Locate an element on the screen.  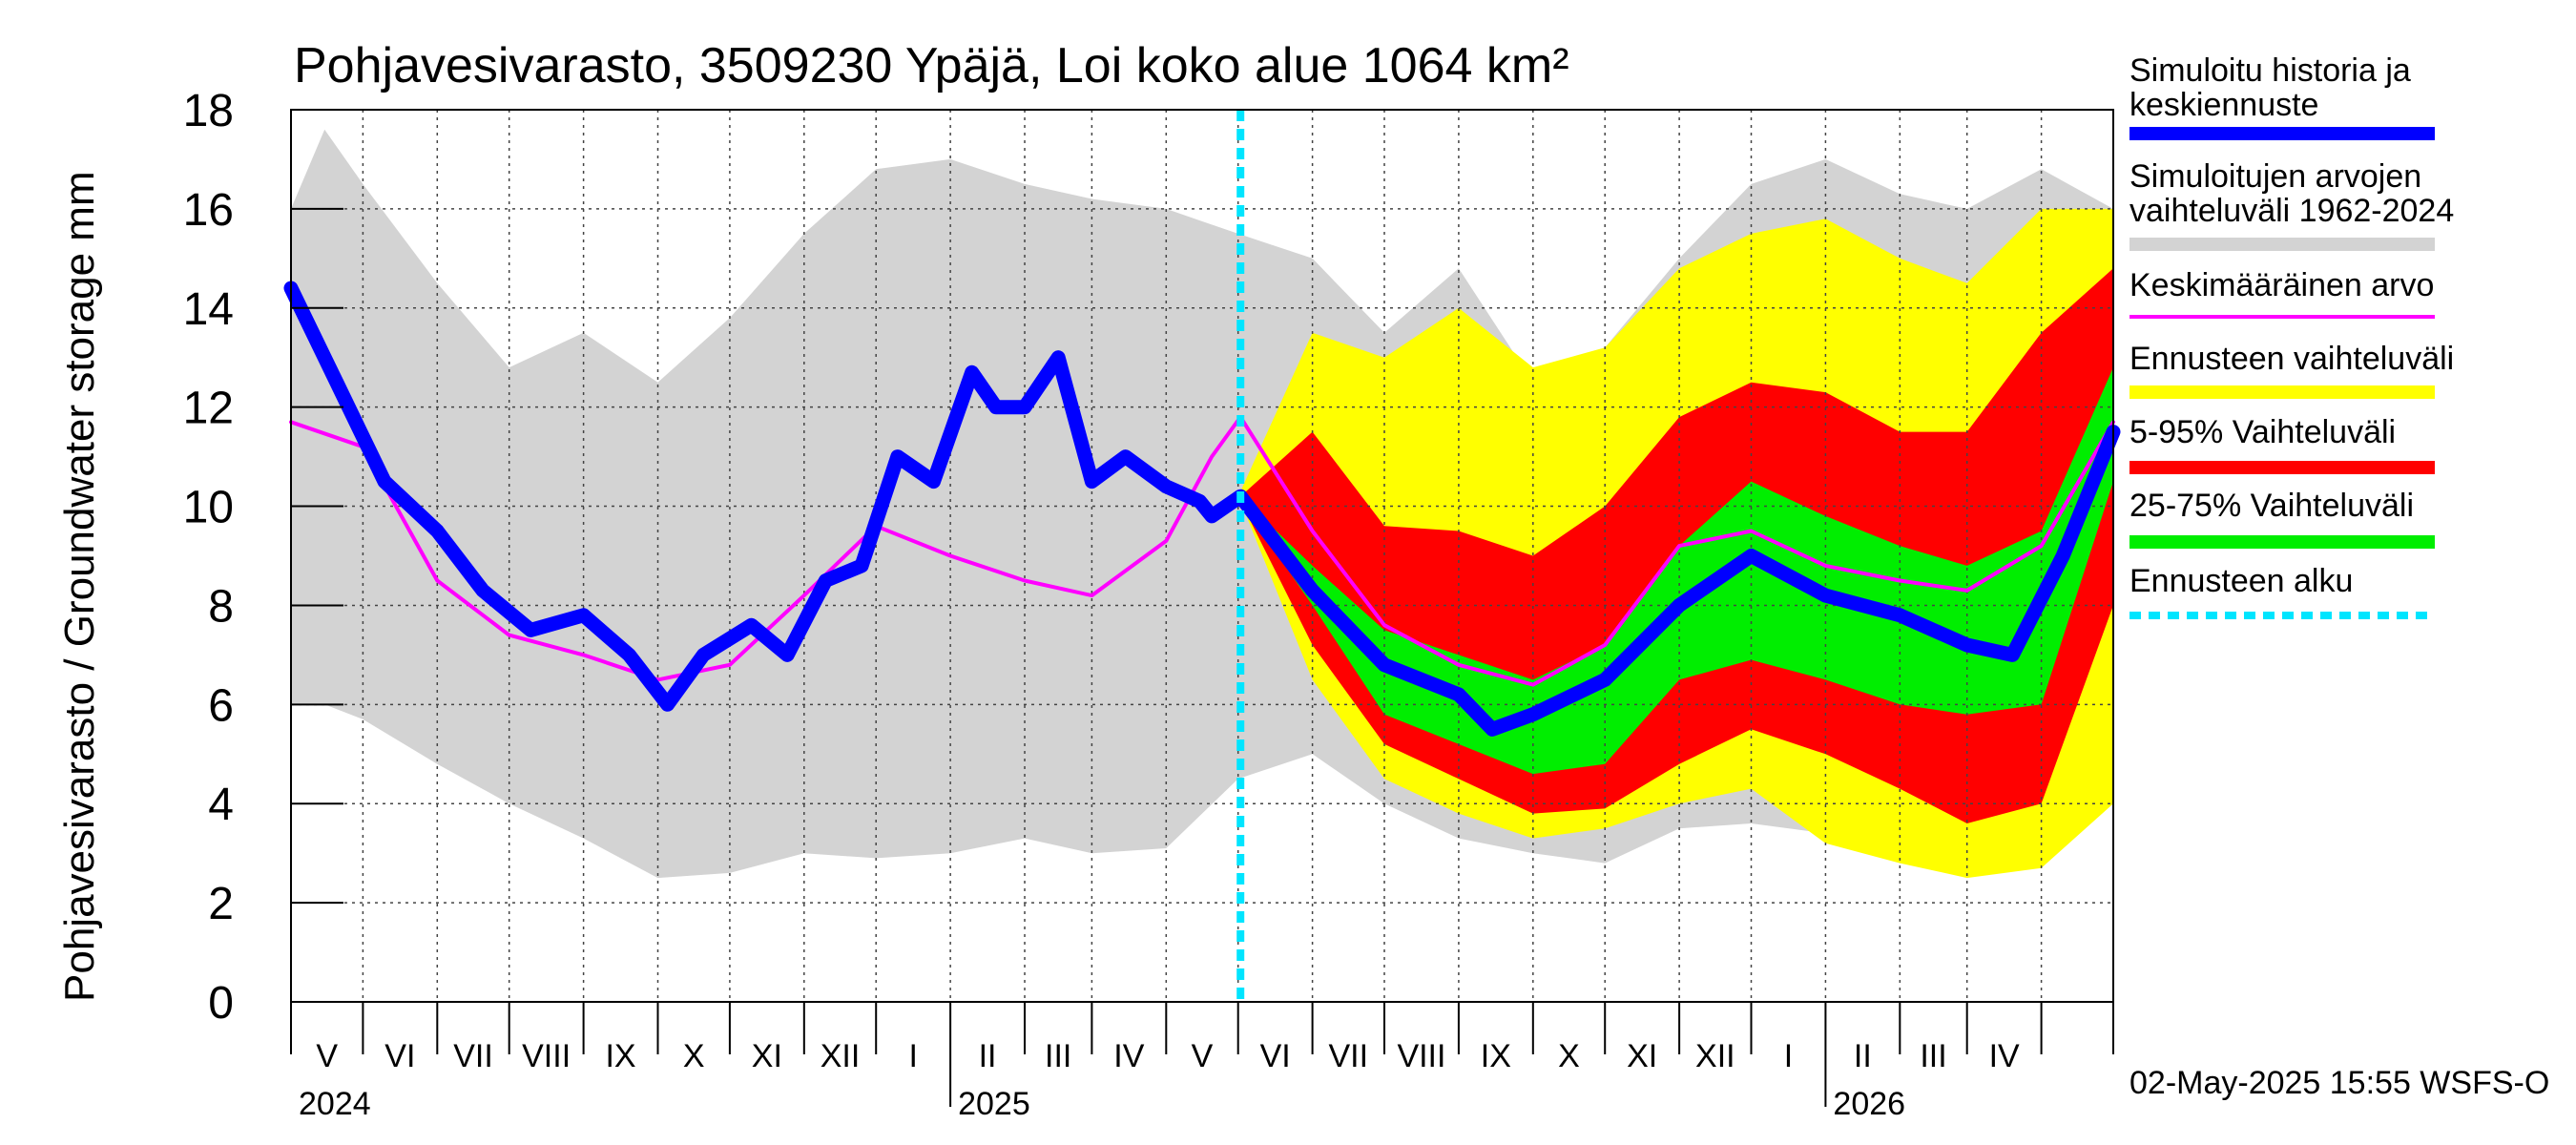
legend-item: Ennusteen vaihteluväli is located at coordinates (2291, 370).